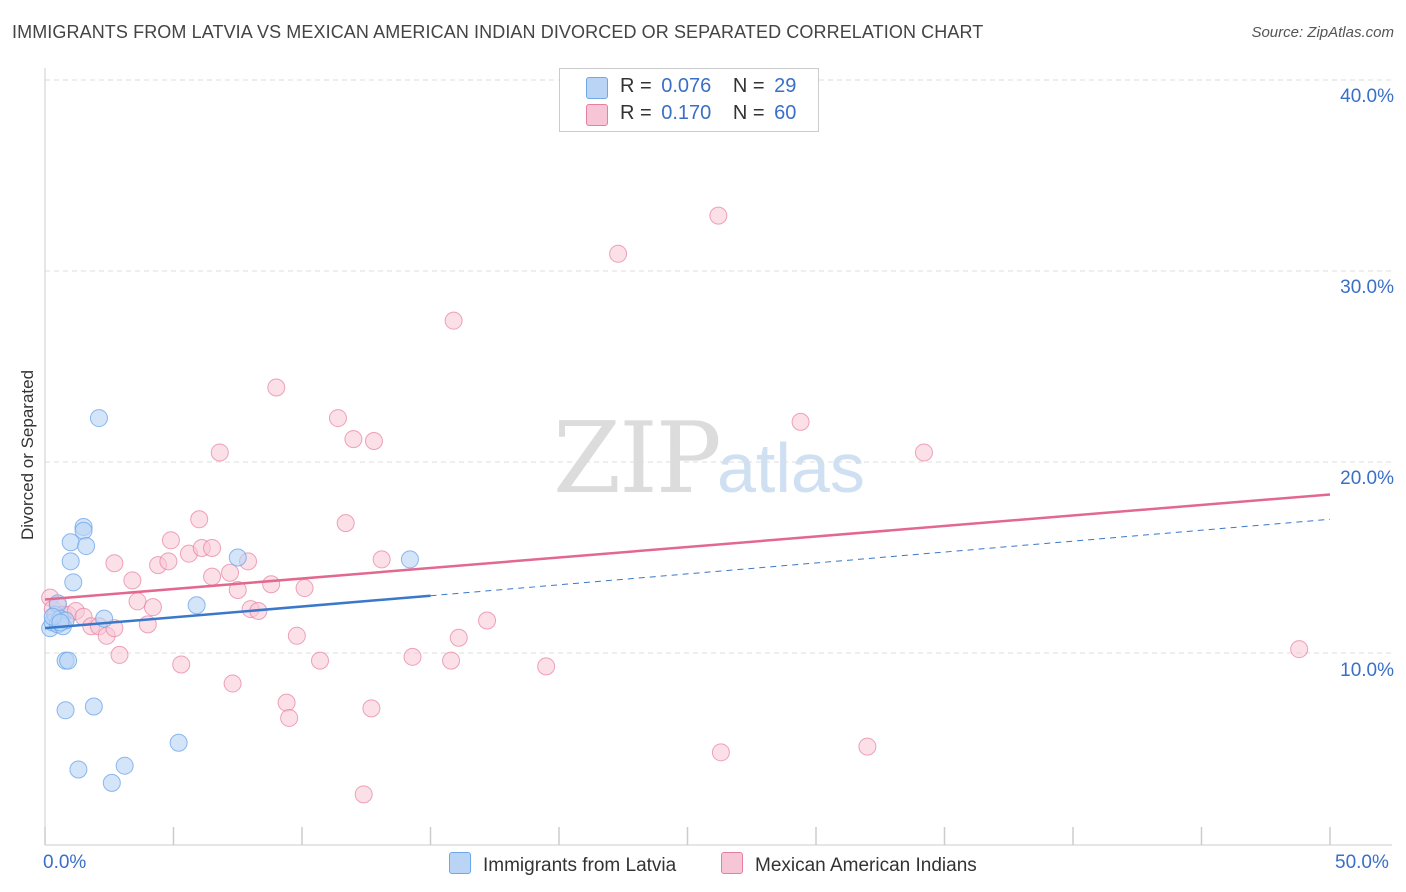  What do you see at coordinates (597, 115) in the screenshot?
I see `legend-swatch-pink` at bounding box center [597, 115].